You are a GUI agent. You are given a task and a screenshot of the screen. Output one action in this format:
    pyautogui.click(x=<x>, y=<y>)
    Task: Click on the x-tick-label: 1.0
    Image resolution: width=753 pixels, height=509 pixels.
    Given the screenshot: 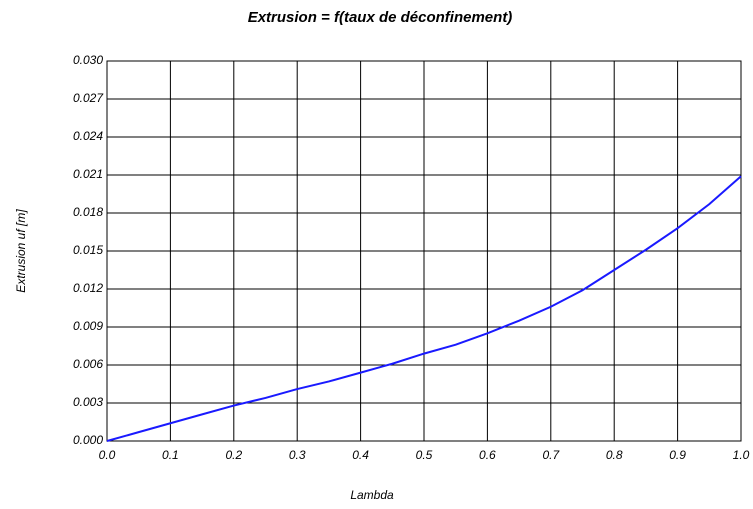 What is the action you would take?
    pyautogui.click(x=741, y=455)
    